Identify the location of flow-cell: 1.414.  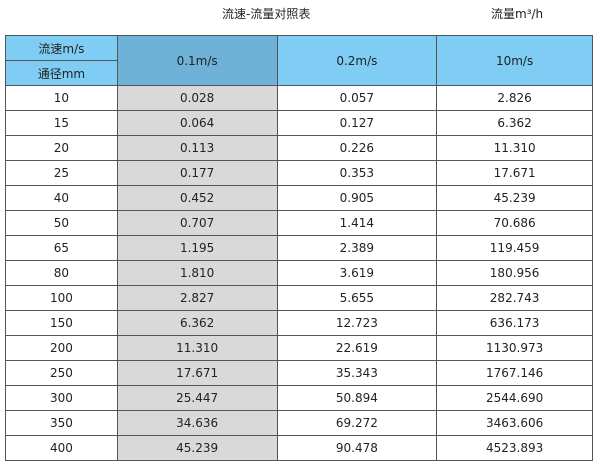
(357, 223).